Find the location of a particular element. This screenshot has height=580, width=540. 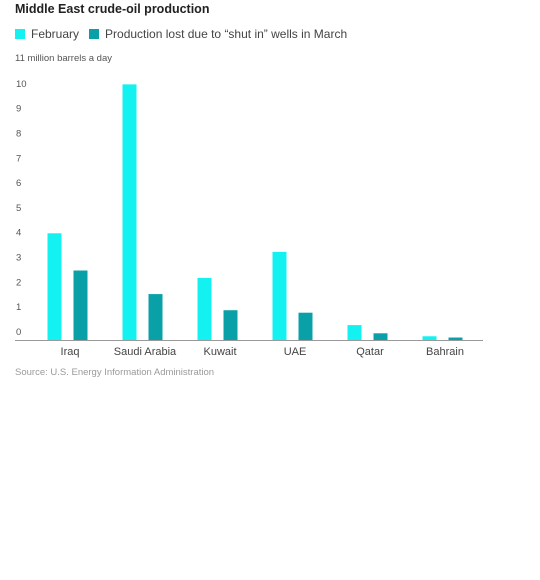

x-tick-label: Iraq is located at coordinates (70, 352).